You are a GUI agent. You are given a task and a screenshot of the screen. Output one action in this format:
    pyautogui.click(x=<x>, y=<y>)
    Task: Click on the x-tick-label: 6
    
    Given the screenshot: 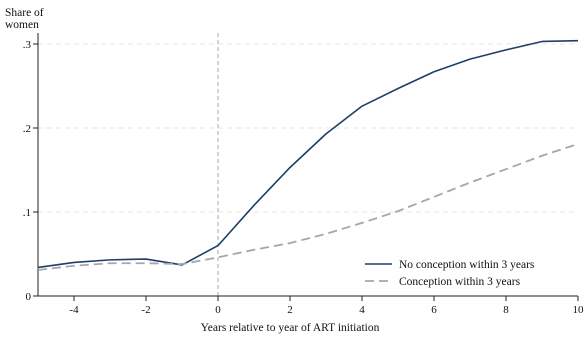 What is the action you would take?
    pyautogui.click(x=434, y=310)
    